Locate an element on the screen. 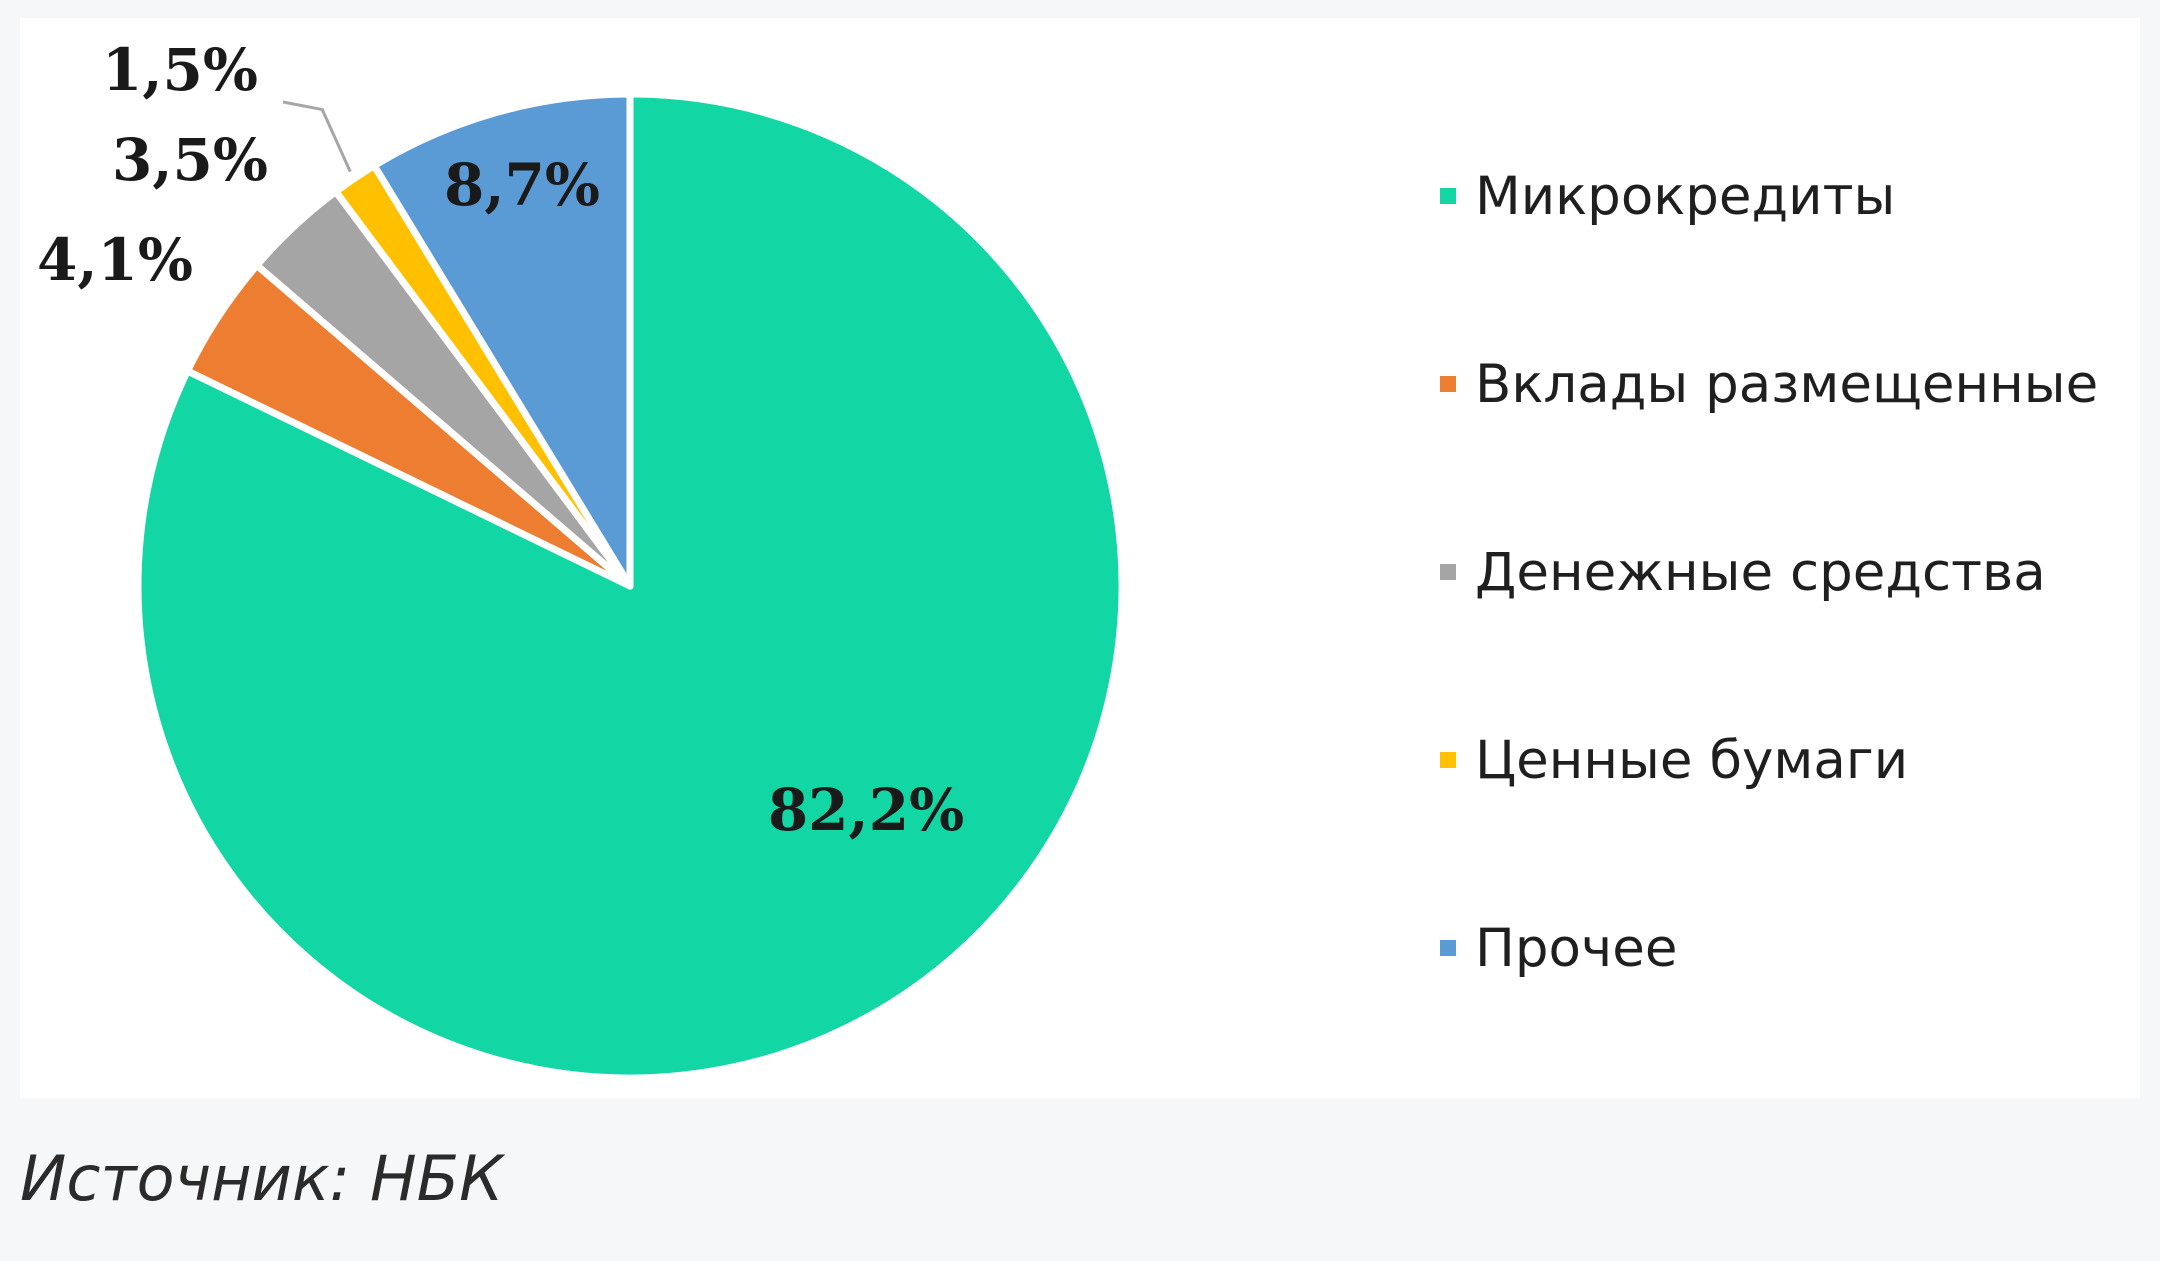 The height and width of the screenshot is (1261, 2160). legend-item-5: Прочее is located at coordinates (1558, 948).